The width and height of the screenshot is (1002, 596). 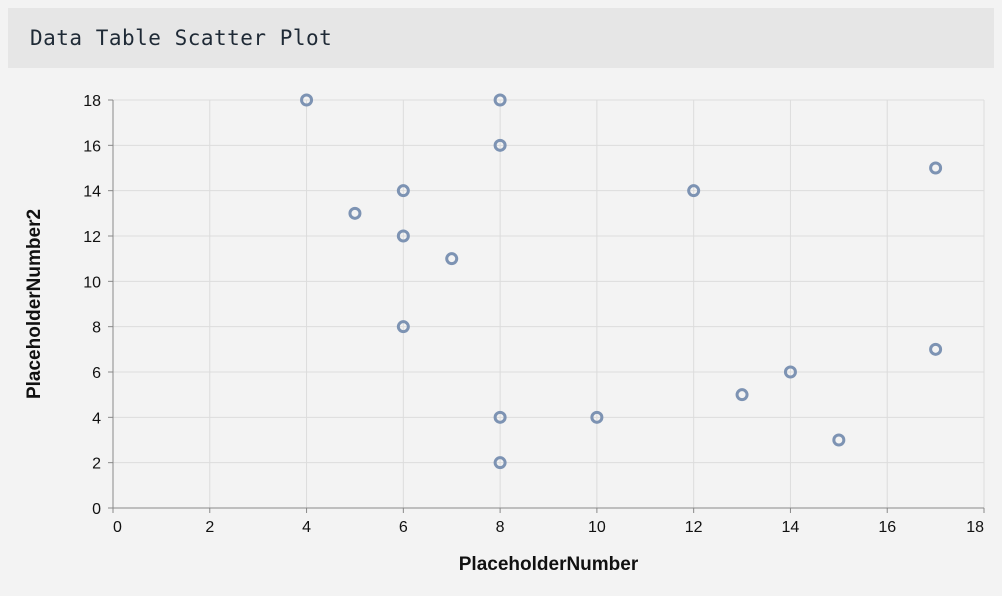 I want to click on y-tick-label: 10, so click(x=92, y=282).